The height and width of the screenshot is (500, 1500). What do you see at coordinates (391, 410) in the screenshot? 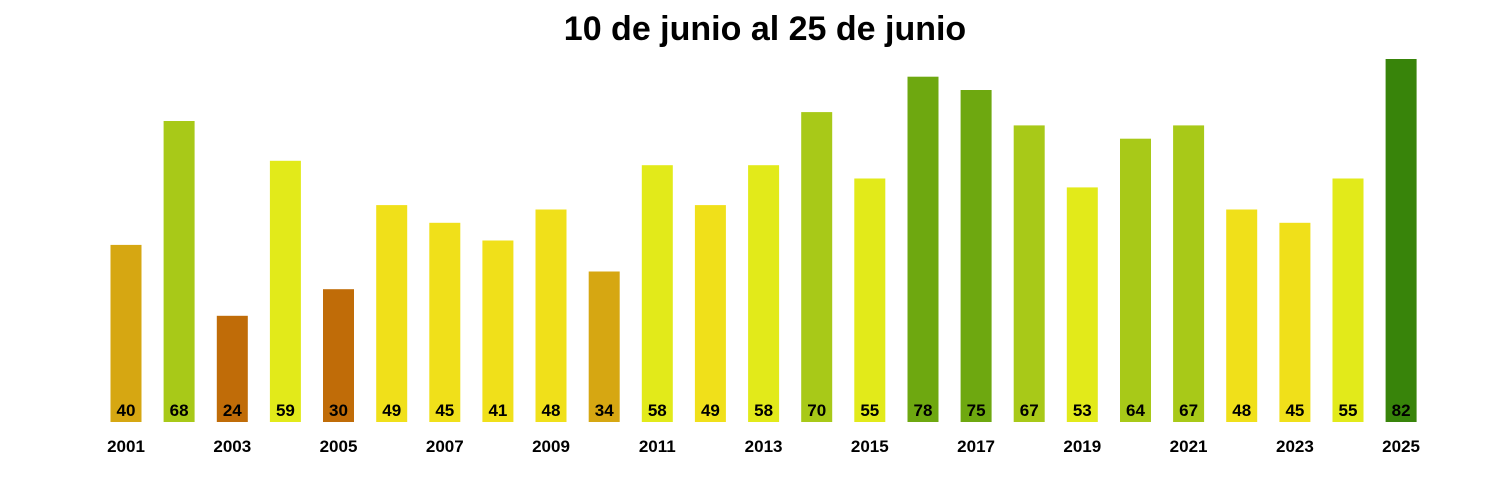
I see `value-label-2006: 49` at bounding box center [391, 410].